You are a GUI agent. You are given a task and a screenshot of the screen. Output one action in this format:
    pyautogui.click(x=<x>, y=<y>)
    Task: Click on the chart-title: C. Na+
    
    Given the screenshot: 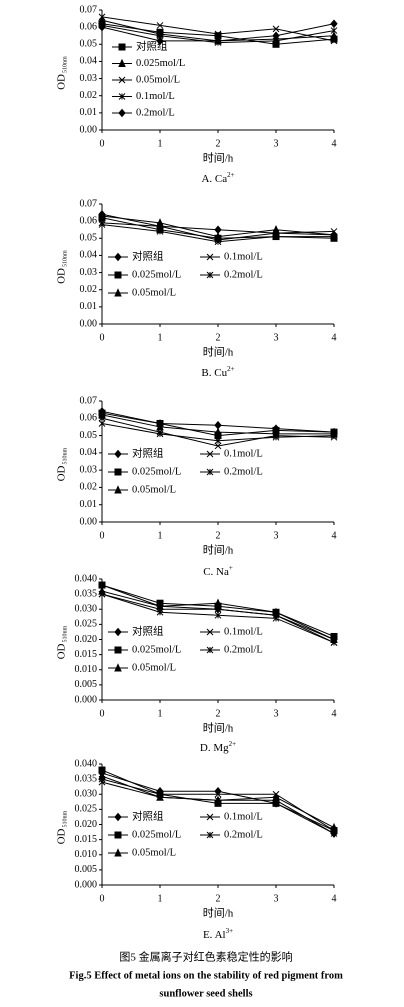 What is the action you would take?
    pyautogui.click(x=218, y=571)
    